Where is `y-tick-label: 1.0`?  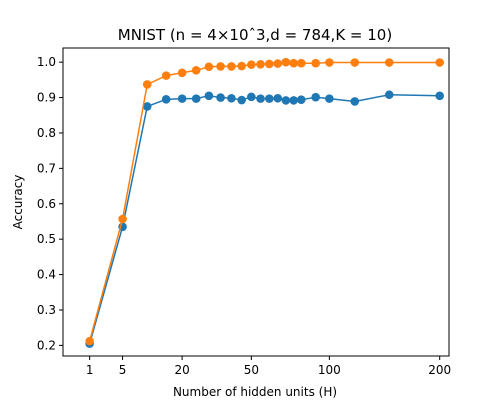
y-tick-label: 1.0 is located at coordinates (46, 62).